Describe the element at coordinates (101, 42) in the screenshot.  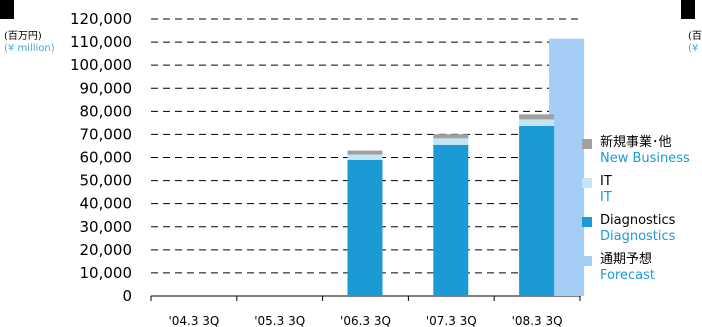
I see `y-tick-label: 110,000` at that location.